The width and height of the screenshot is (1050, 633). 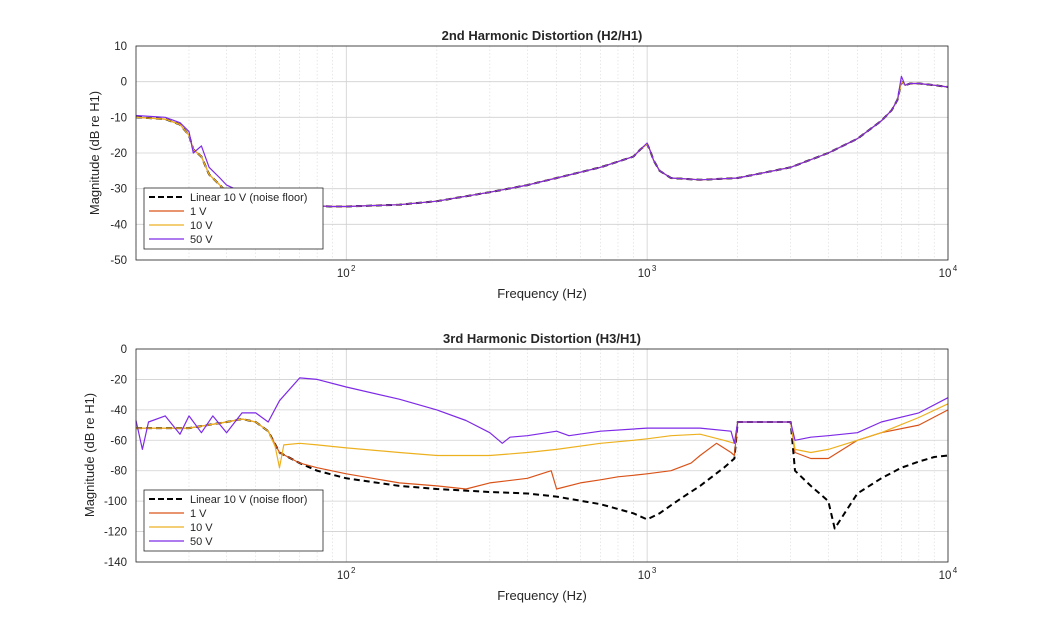 What do you see at coordinates (118, 441) in the screenshot?
I see `y-tick-label: -60` at bounding box center [118, 441].